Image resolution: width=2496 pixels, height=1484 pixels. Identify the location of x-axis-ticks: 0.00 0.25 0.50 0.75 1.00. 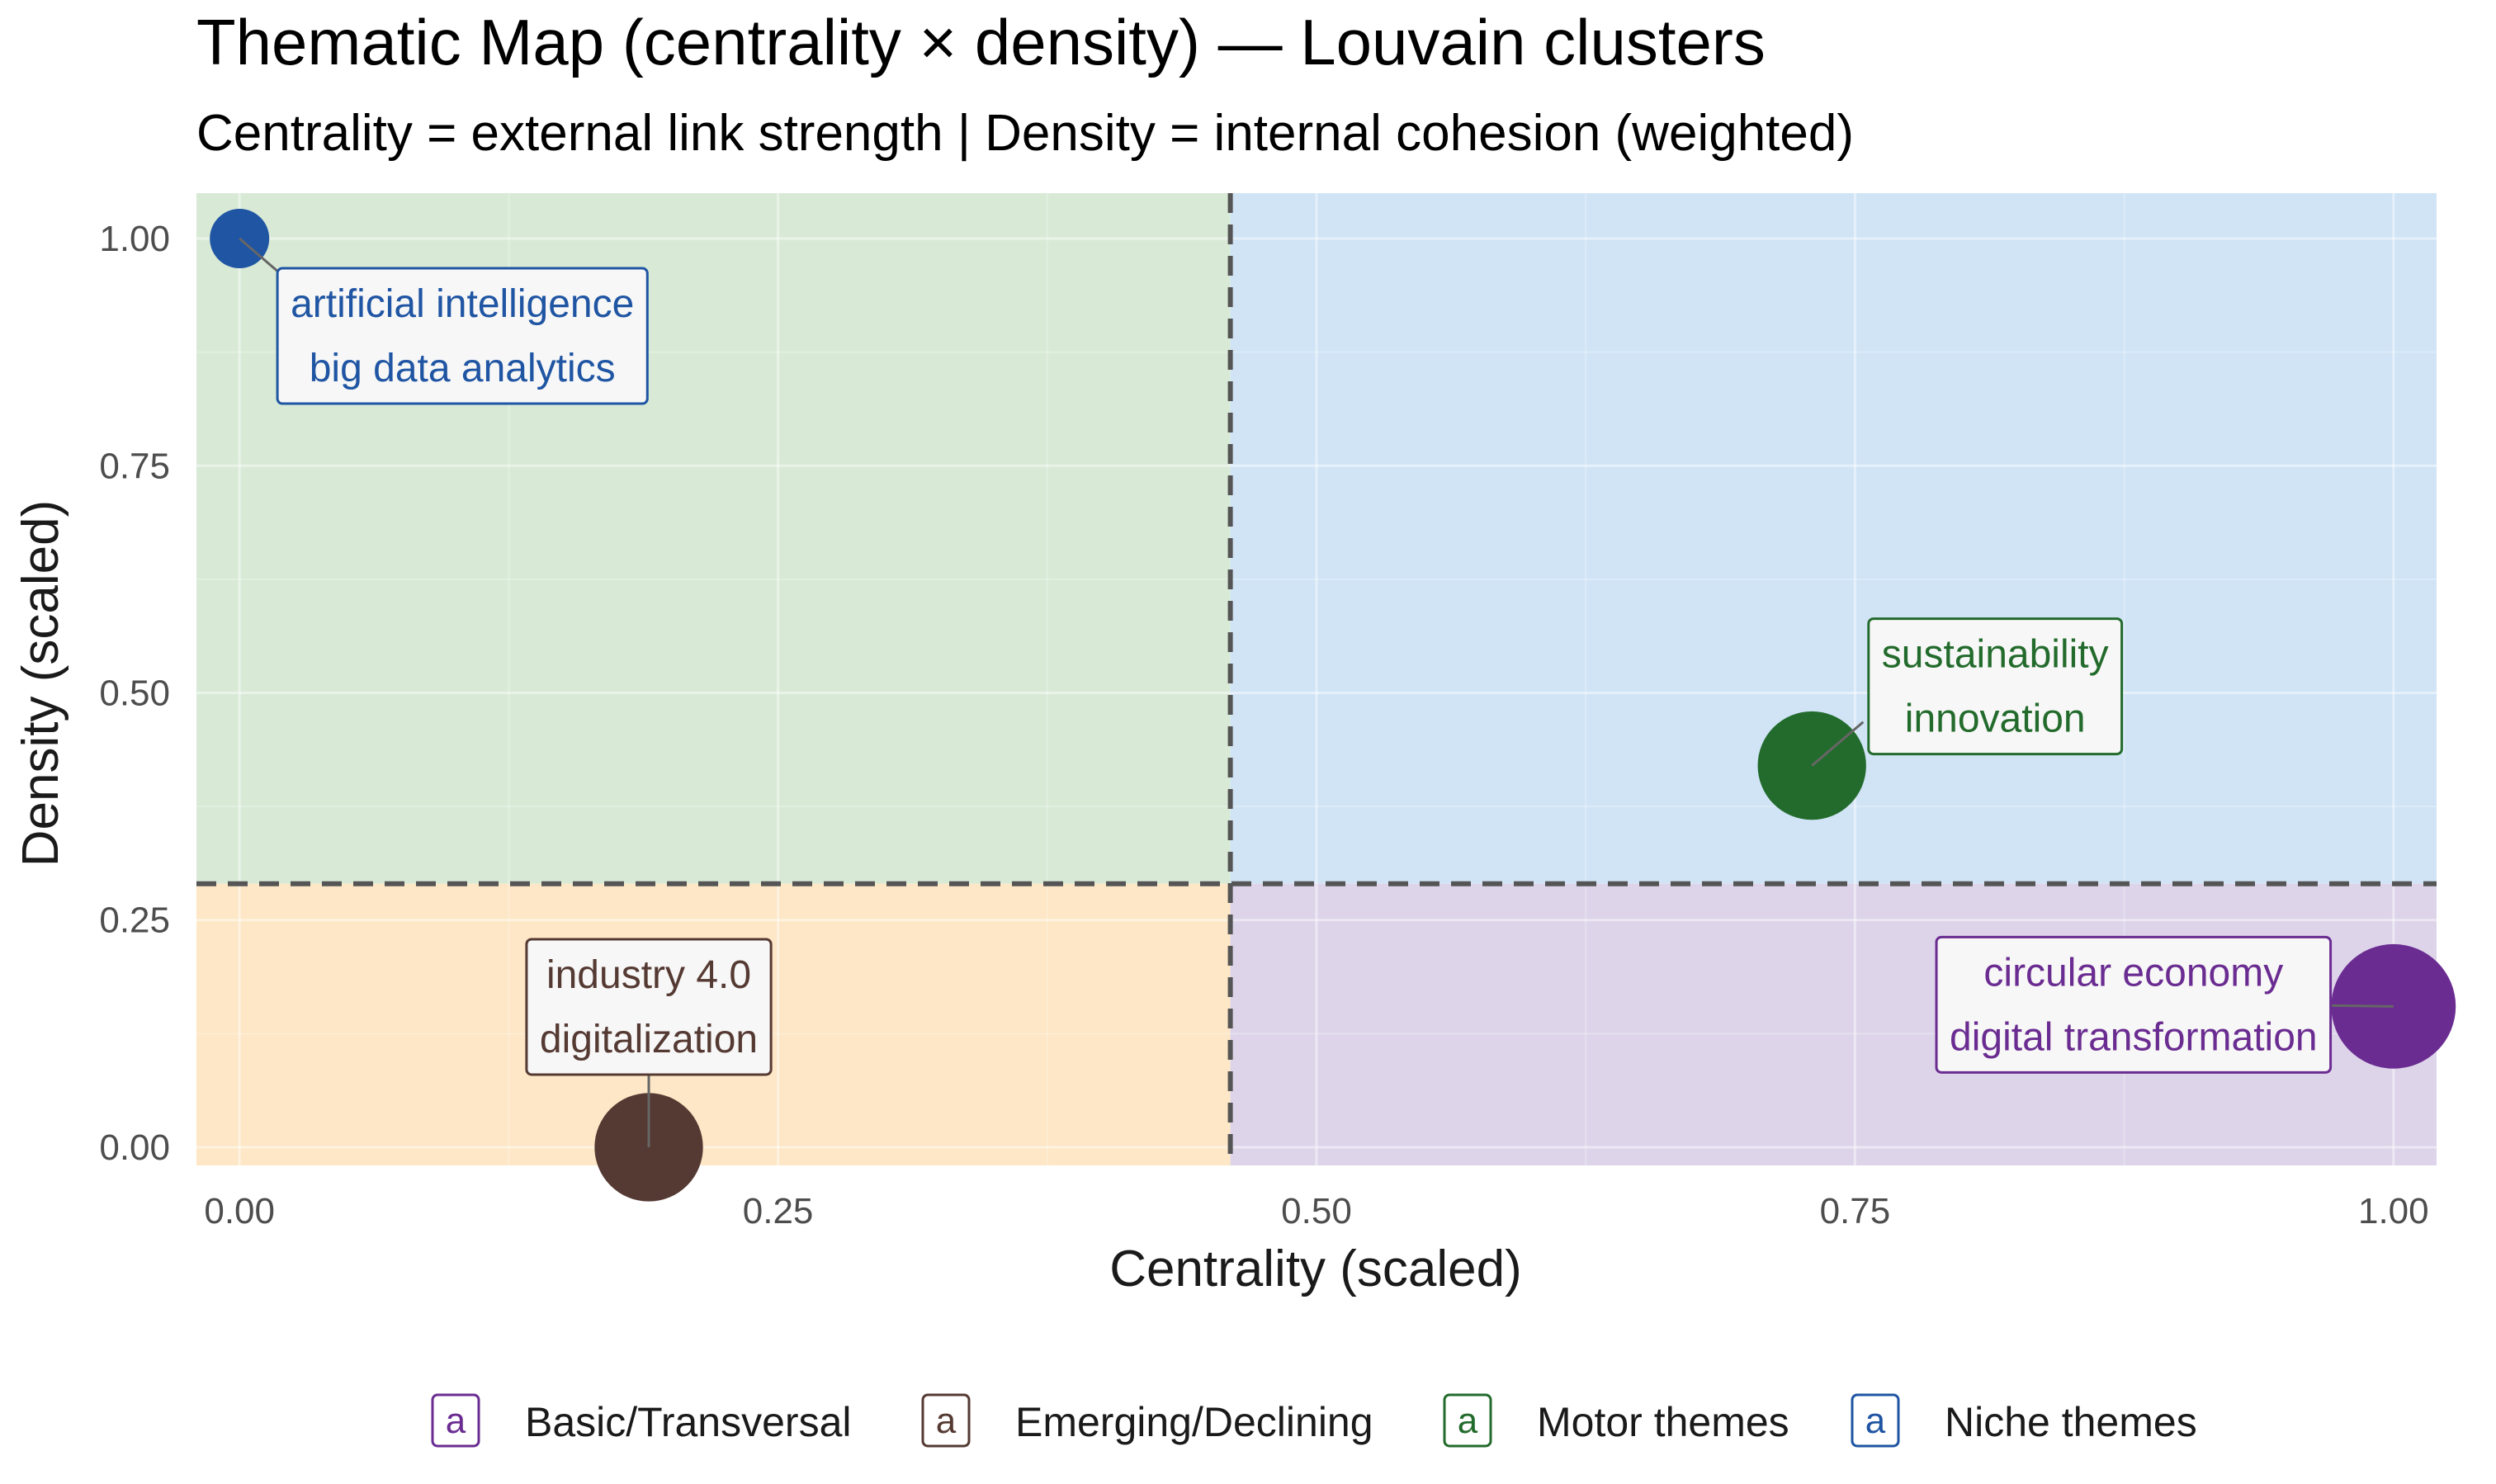
(1316, 1211).